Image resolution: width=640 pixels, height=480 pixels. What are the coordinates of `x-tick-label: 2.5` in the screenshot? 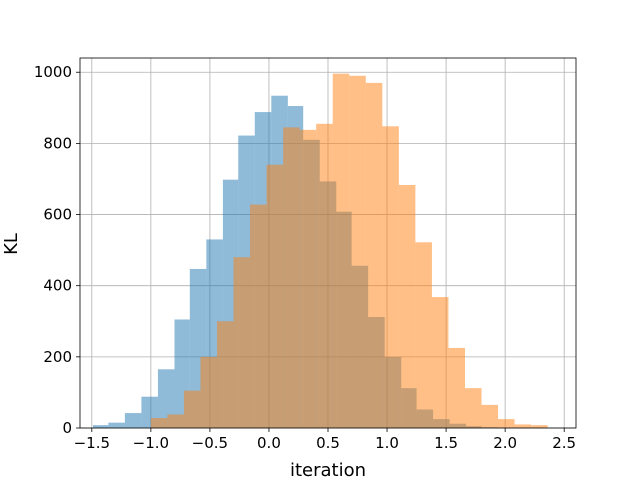 It's located at (564, 443).